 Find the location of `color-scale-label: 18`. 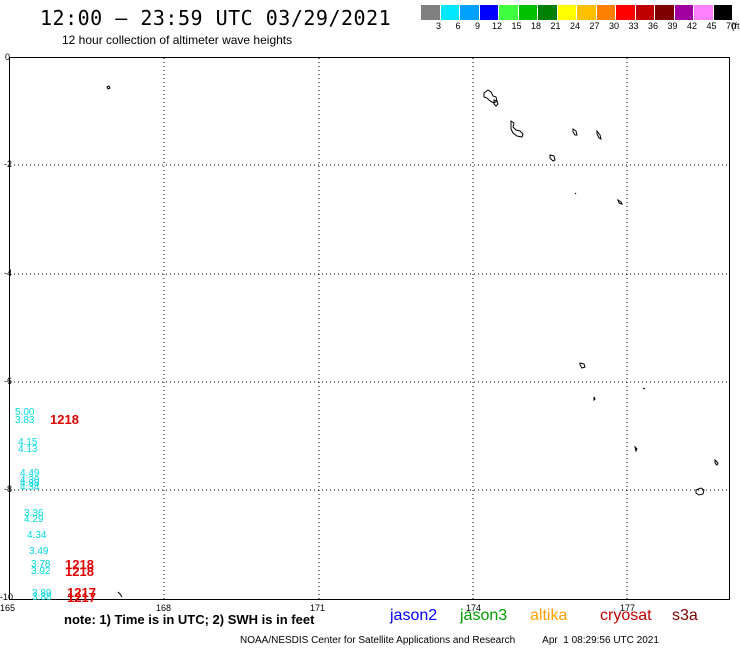

color-scale-label: 18 is located at coordinates (536, 26).